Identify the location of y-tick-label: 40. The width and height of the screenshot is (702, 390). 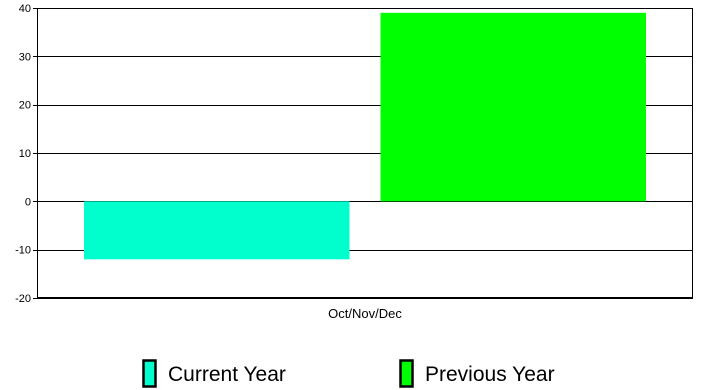
(25, 9).